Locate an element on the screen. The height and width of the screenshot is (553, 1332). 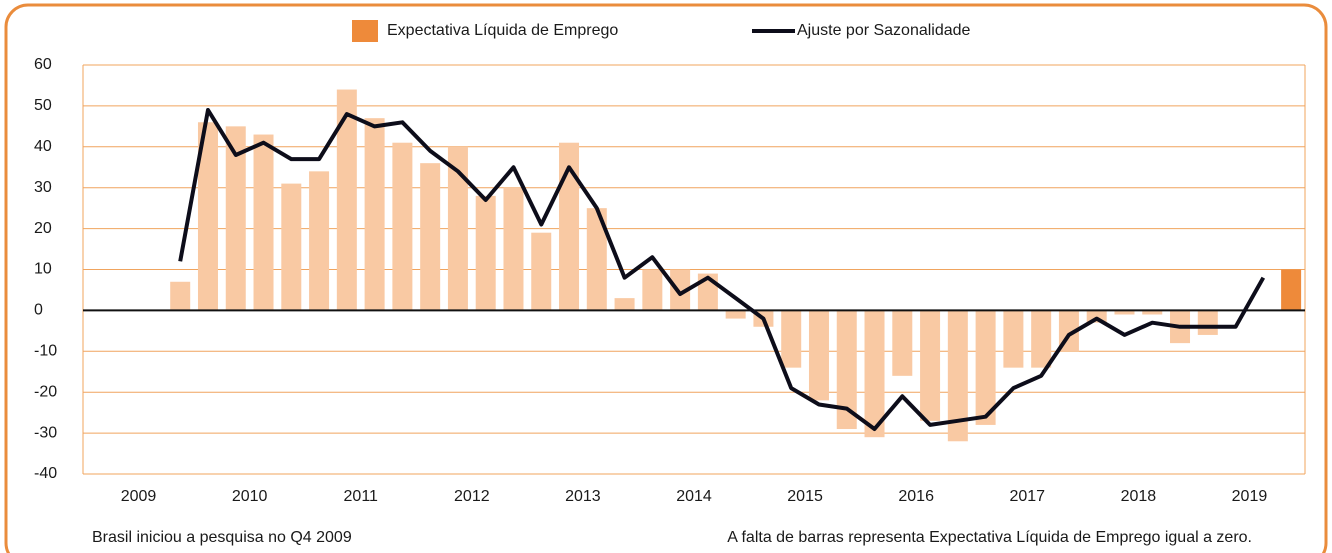
x-tick-label: 2011 is located at coordinates (361, 496).